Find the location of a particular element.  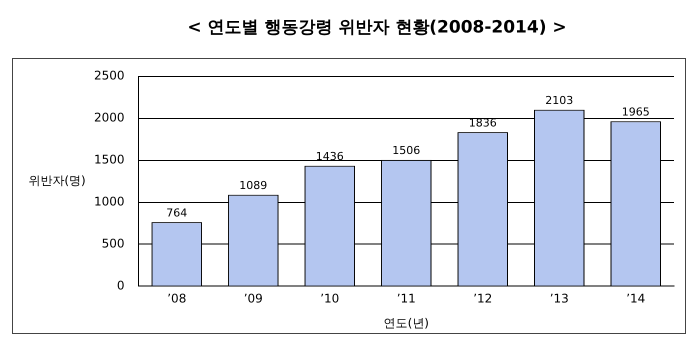

y-tick-label: 2500 is located at coordinates (109, 75).